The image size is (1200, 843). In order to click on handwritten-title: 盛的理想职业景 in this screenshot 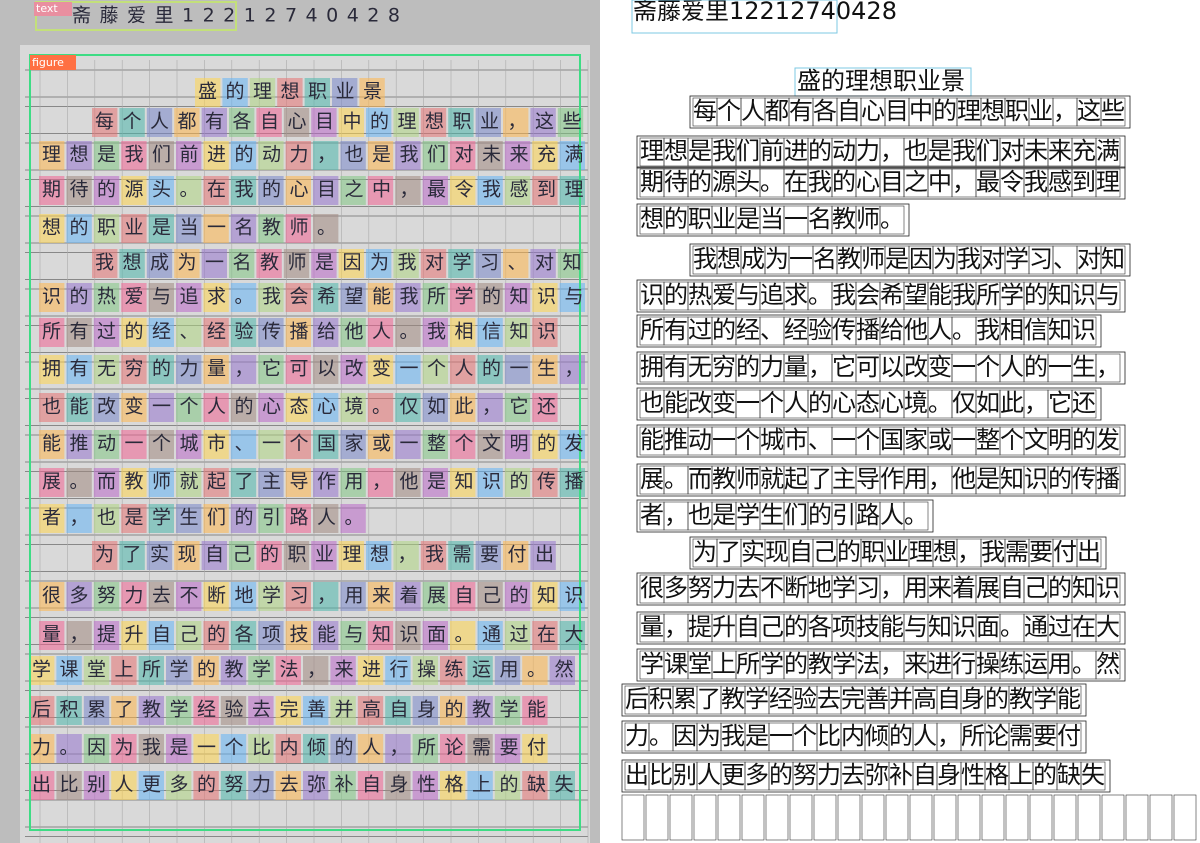, I will do `click(294, 92)`.